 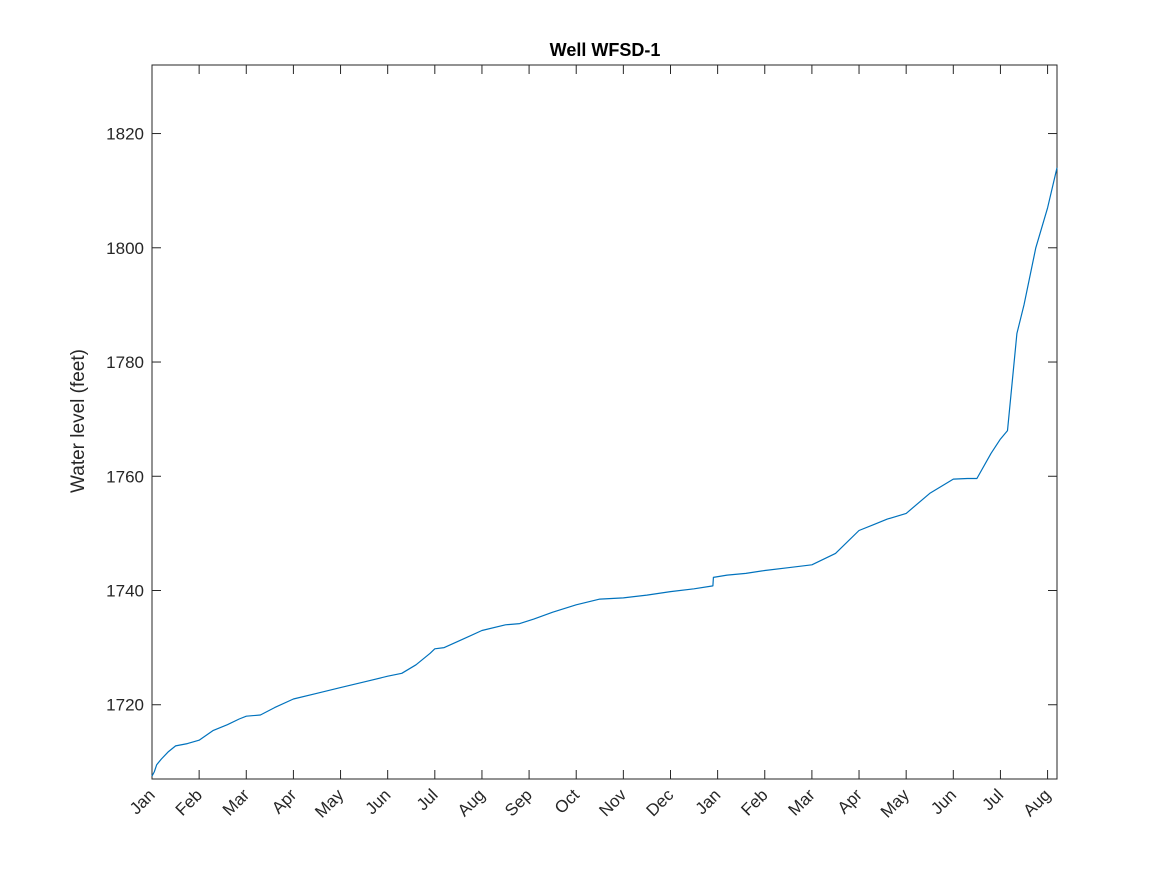 What do you see at coordinates (125, 476) in the screenshot?
I see `y-tick-label: 1760` at bounding box center [125, 476].